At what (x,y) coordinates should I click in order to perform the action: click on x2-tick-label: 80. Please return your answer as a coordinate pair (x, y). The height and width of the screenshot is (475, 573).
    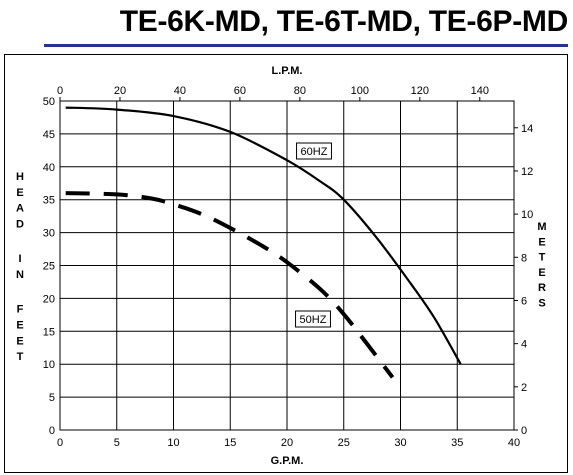
    Looking at the image, I should click on (300, 91).